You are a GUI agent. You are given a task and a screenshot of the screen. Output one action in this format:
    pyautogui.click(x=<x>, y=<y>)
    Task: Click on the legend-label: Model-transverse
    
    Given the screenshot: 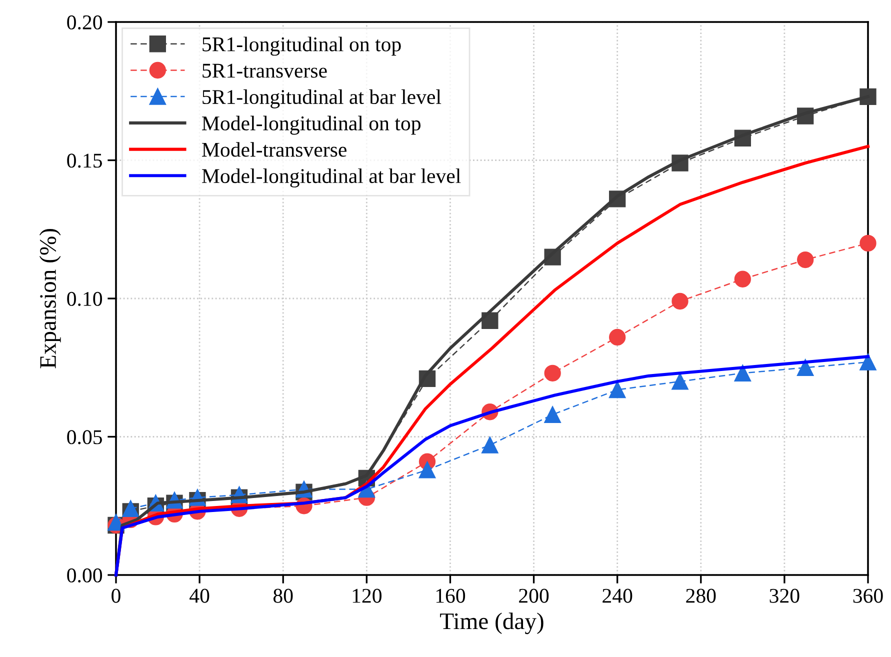 What is the action you would take?
    pyautogui.click(x=274, y=149)
    